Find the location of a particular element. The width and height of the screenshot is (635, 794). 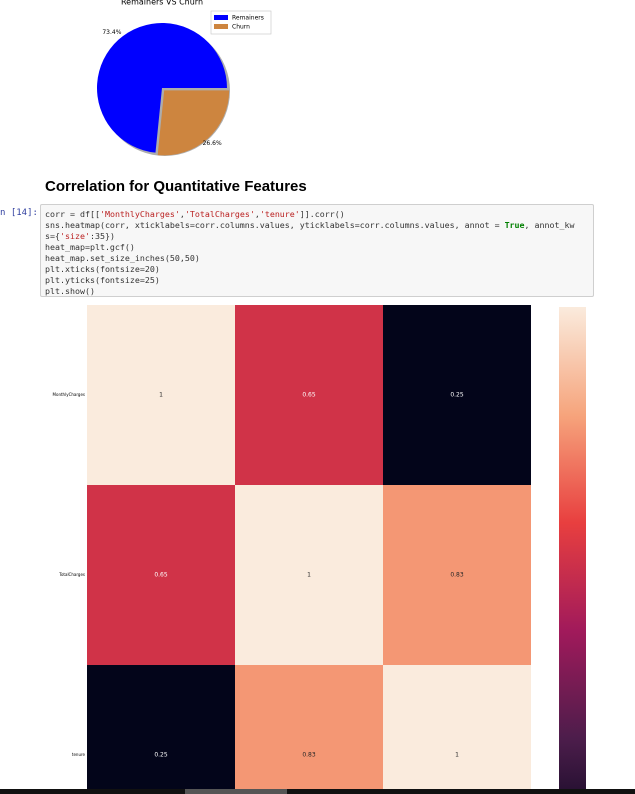

pie-title: Remainers VS Churn is located at coordinates (162, 3).